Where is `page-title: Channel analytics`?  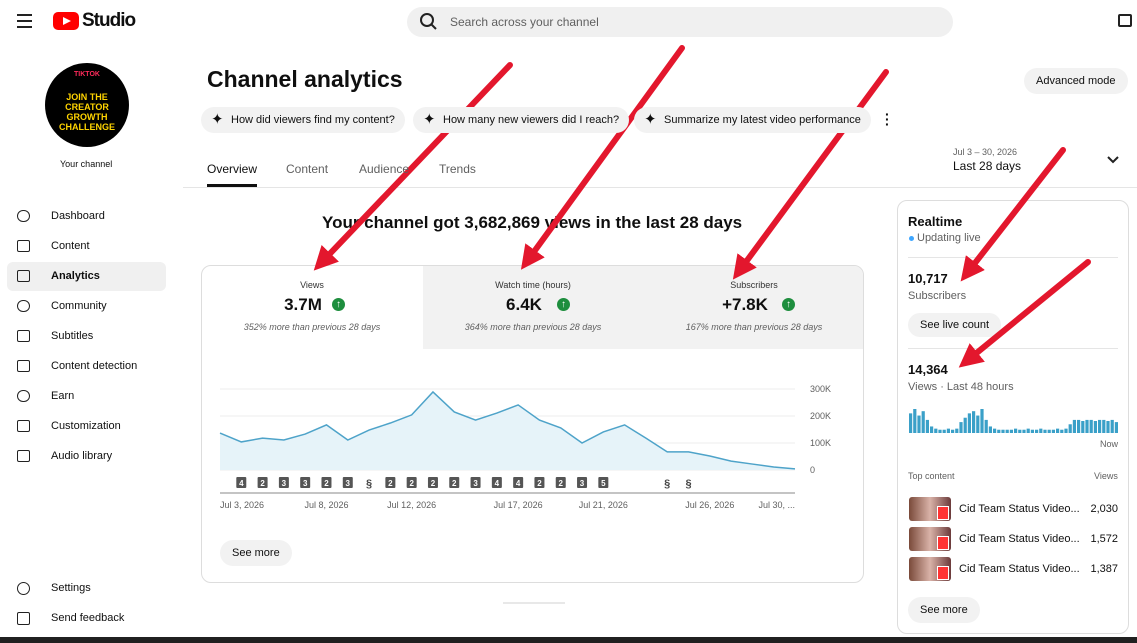
page-title: Channel analytics is located at coordinates (305, 79).